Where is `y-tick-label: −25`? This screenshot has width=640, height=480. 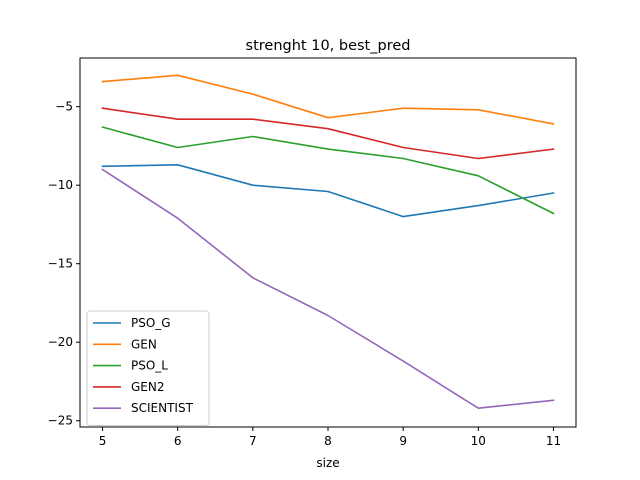
y-tick-label: −25 is located at coordinates (60, 421).